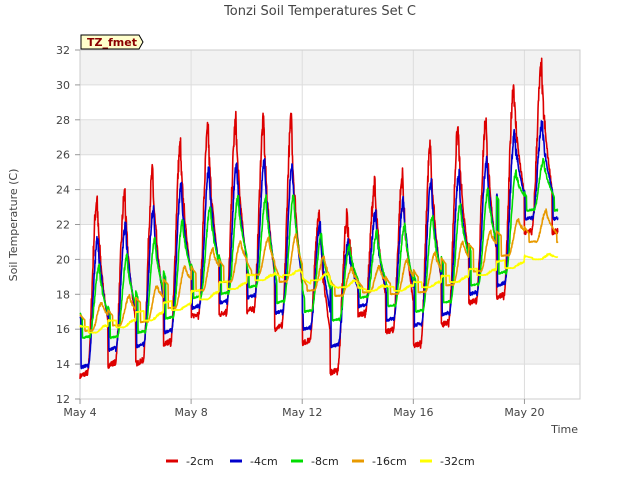 The image size is (640, 480). What do you see at coordinates (63, 155) in the screenshot?
I see `y-tick-label: 26` at bounding box center [63, 155].